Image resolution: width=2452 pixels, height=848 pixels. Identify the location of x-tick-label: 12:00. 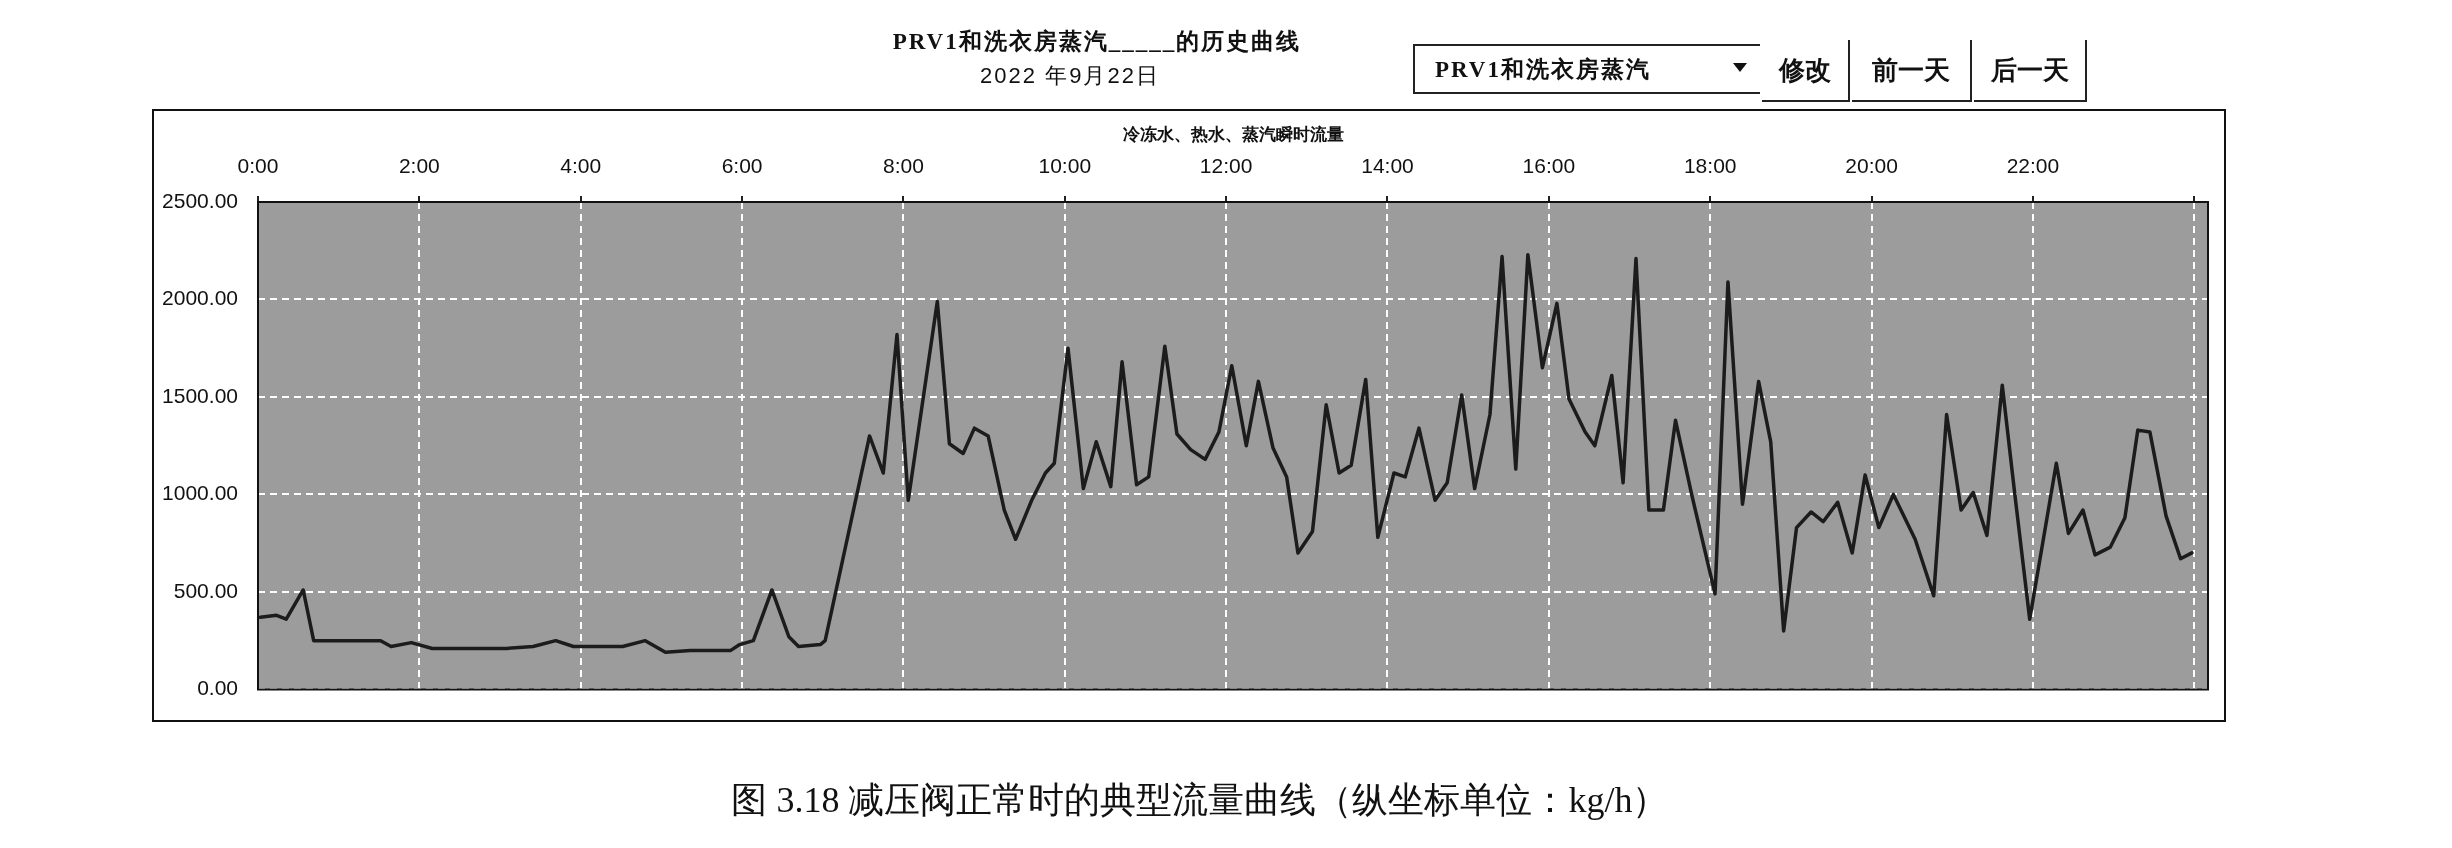
(1226, 166).